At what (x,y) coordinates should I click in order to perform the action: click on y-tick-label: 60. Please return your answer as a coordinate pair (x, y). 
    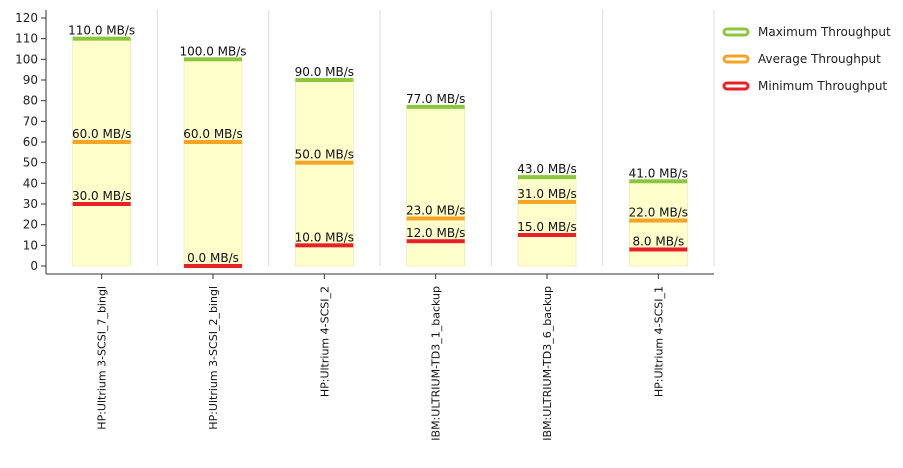
    Looking at the image, I should click on (30, 142).